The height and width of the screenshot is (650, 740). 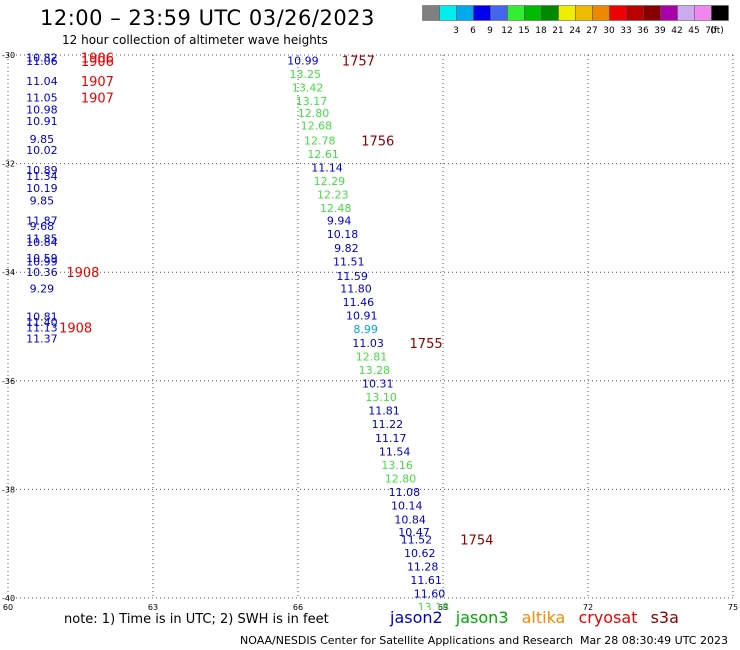 What do you see at coordinates (591, 30) in the screenshot?
I see `scale-tick-label: 27` at bounding box center [591, 30].